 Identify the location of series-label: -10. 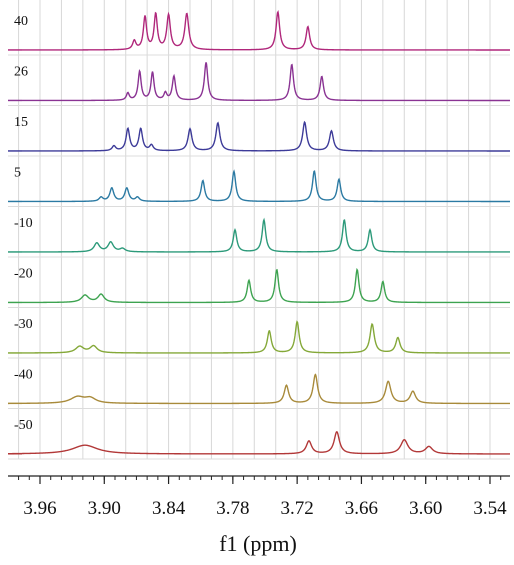
(23, 223).